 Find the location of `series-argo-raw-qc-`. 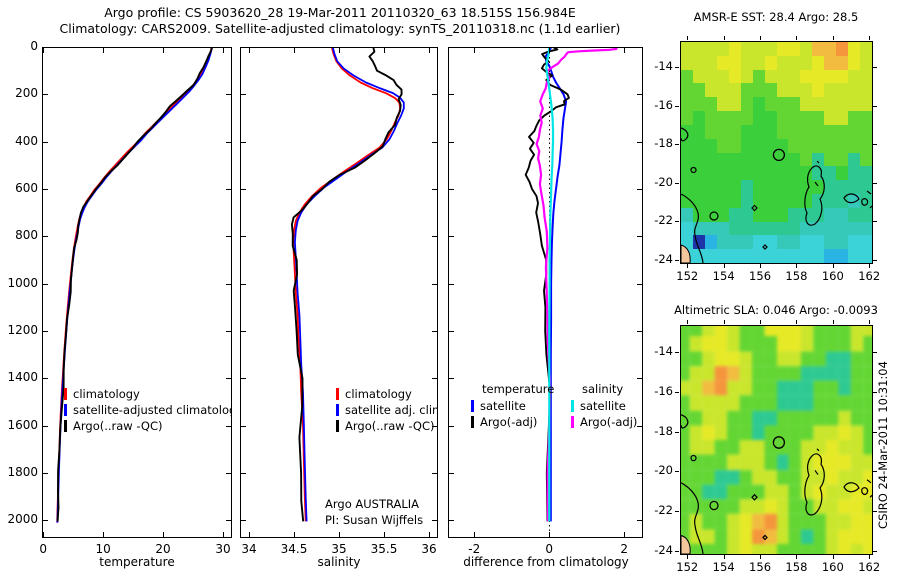

series-argo-raw-qc- is located at coordinates (135, 284).